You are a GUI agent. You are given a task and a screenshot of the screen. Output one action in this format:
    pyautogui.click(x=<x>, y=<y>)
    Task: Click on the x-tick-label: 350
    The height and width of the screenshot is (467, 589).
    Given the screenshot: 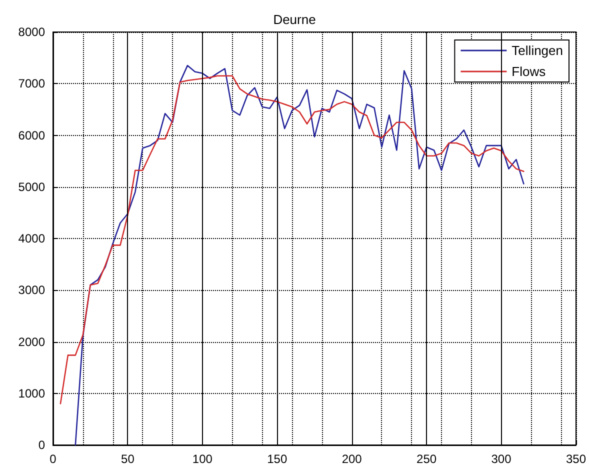 What is the action you would take?
    pyautogui.click(x=576, y=459)
    